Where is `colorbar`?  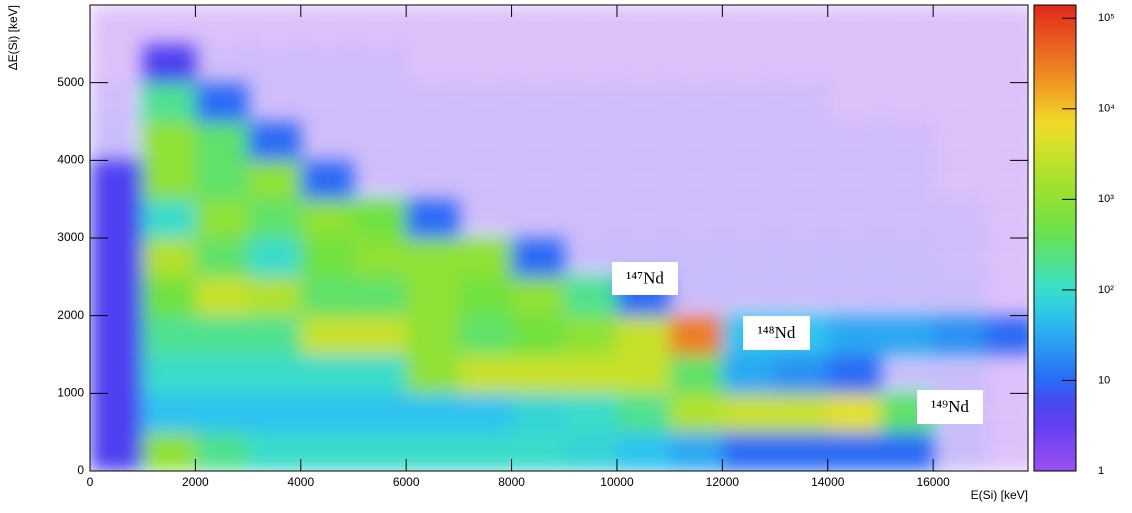 colorbar is located at coordinates (1055, 238).